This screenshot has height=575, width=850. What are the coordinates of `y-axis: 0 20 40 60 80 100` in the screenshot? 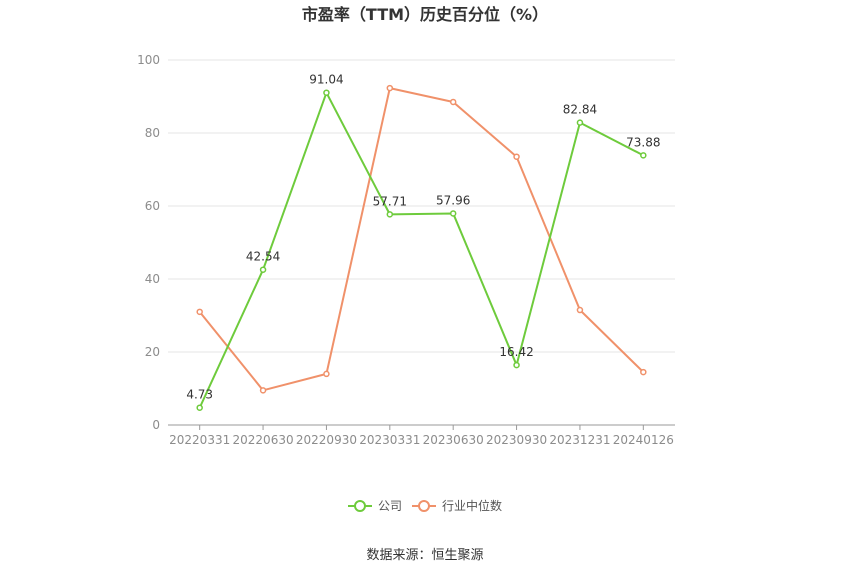 It's located at (148, 242).